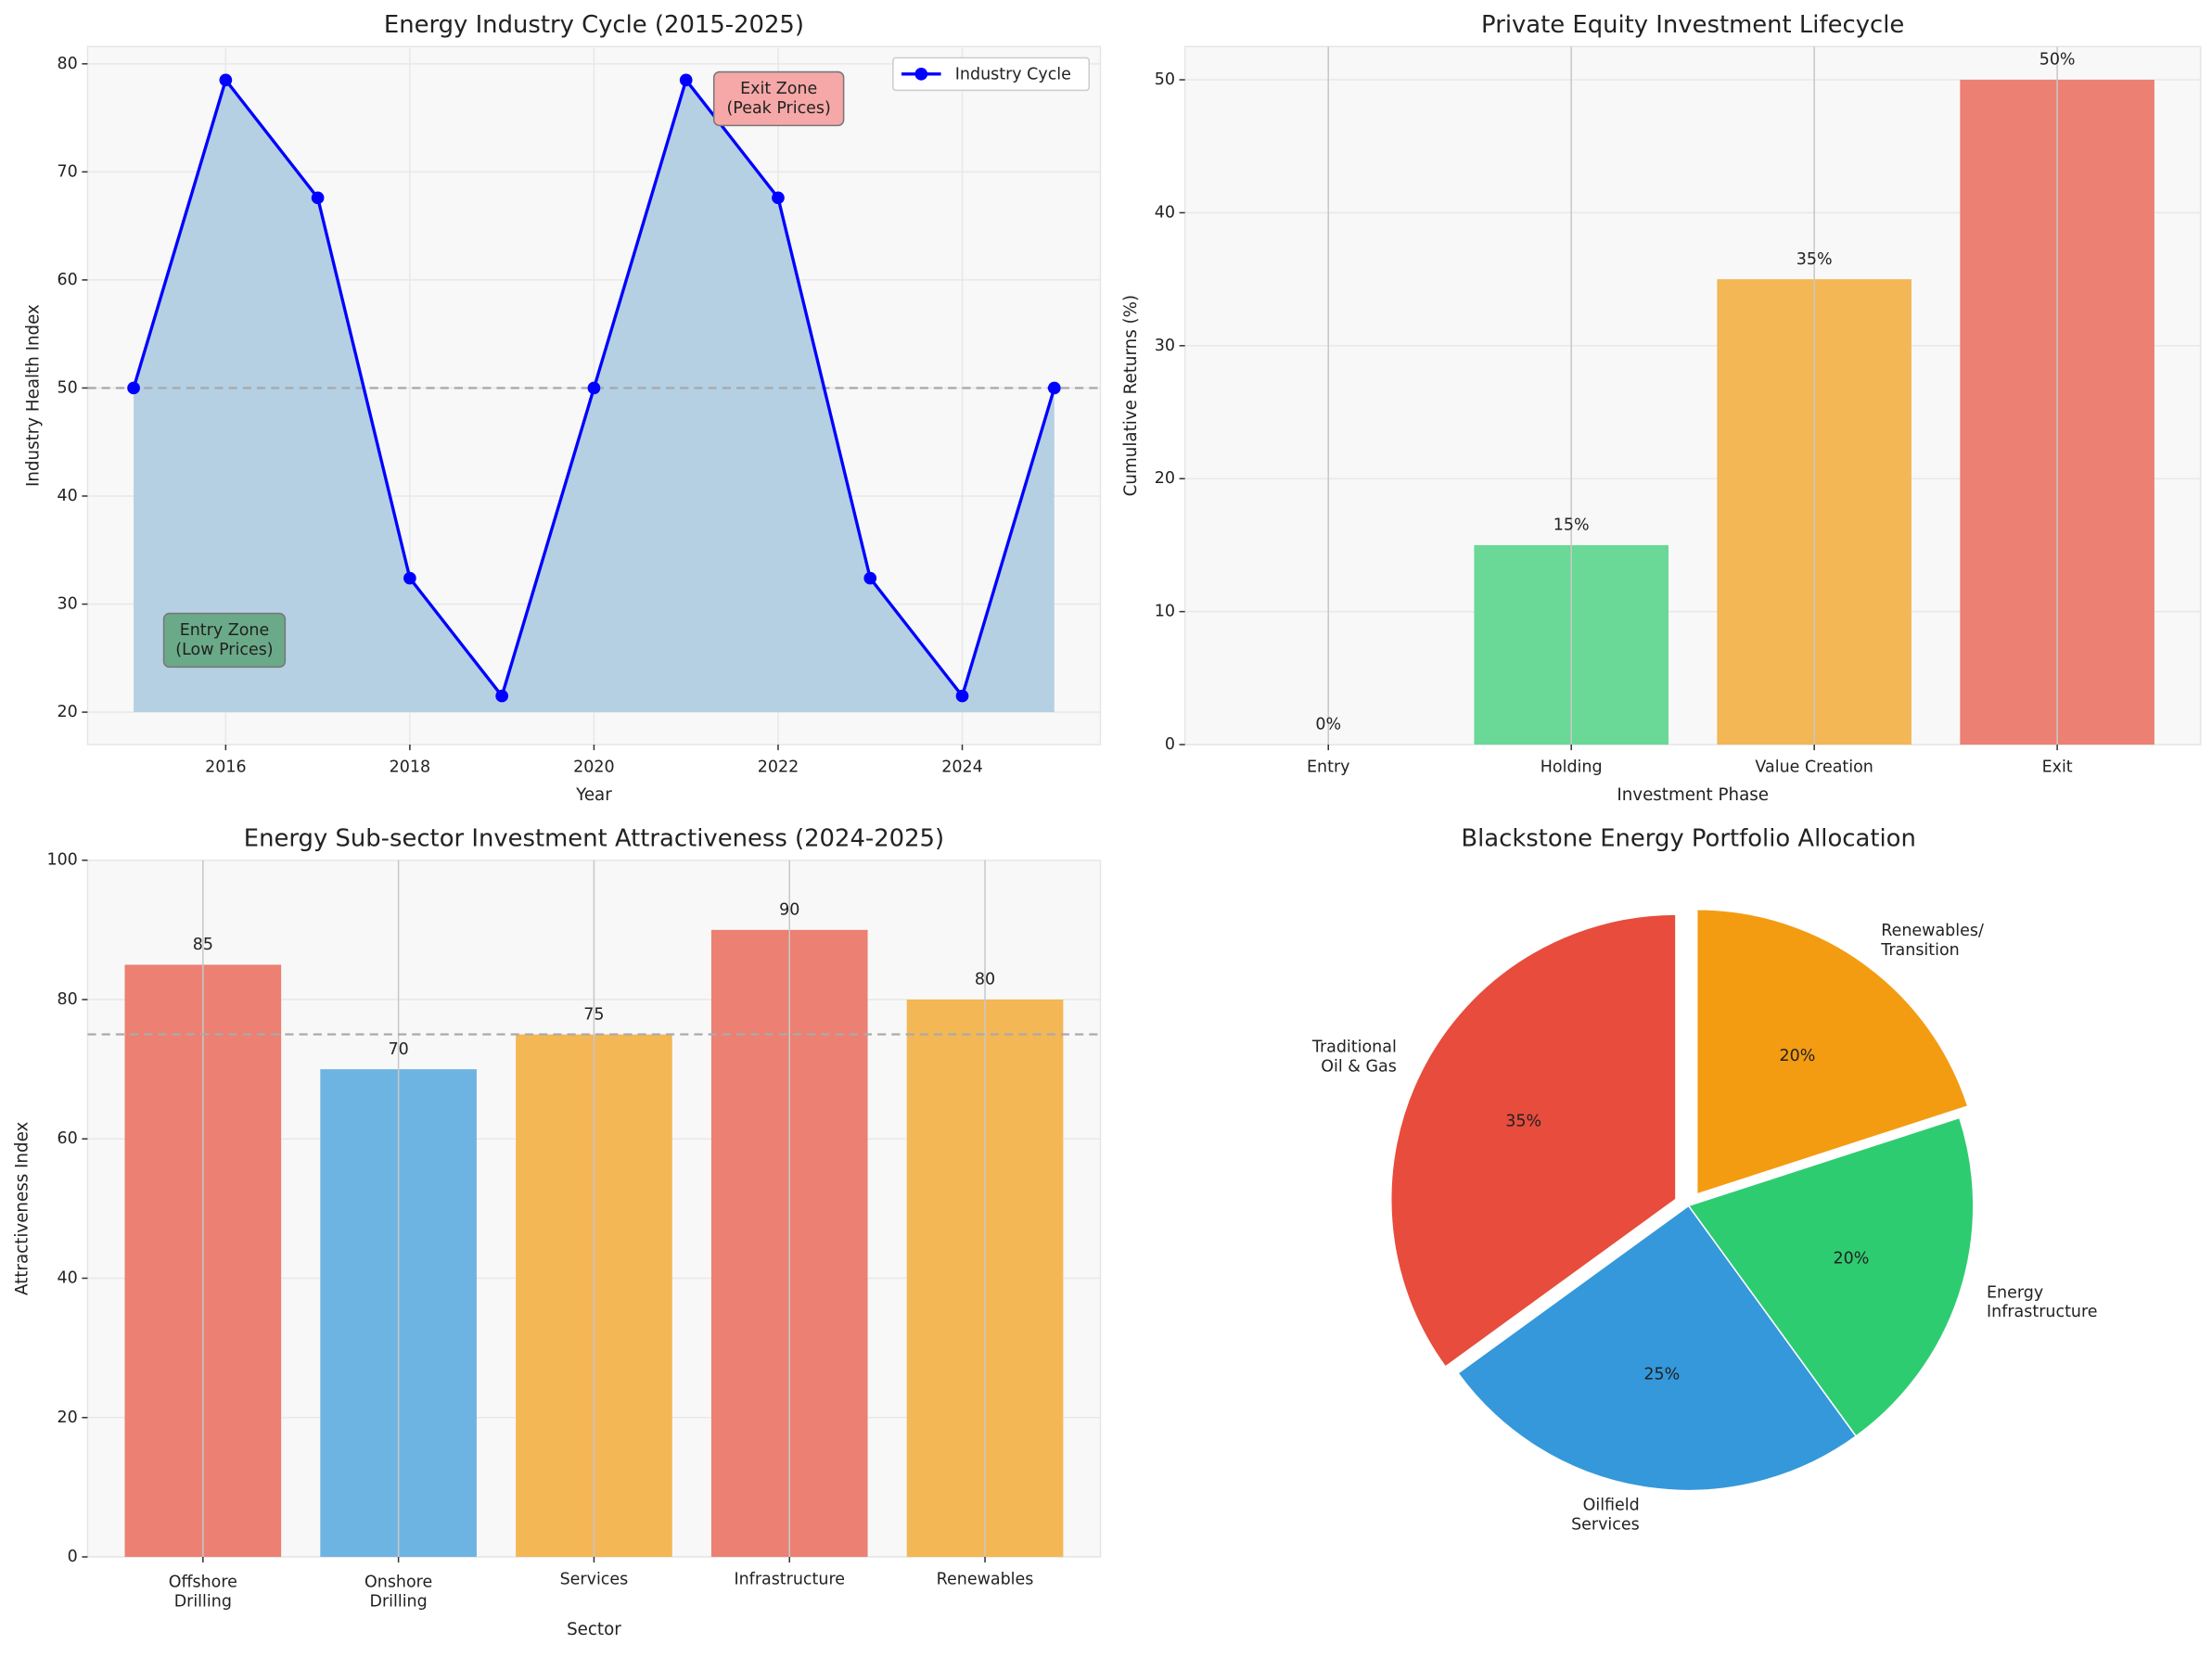 This screenshot has width=2212, height=1657. Describe the element at coordinates (1328, 767) in the screenshot. I see `x-tick-label: Entry` at that location.